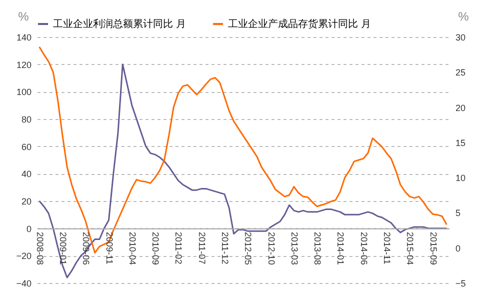 The width and height of the screenshot is (487, 300). I want to click on y2-tick-label: 0, so click(458, 248).